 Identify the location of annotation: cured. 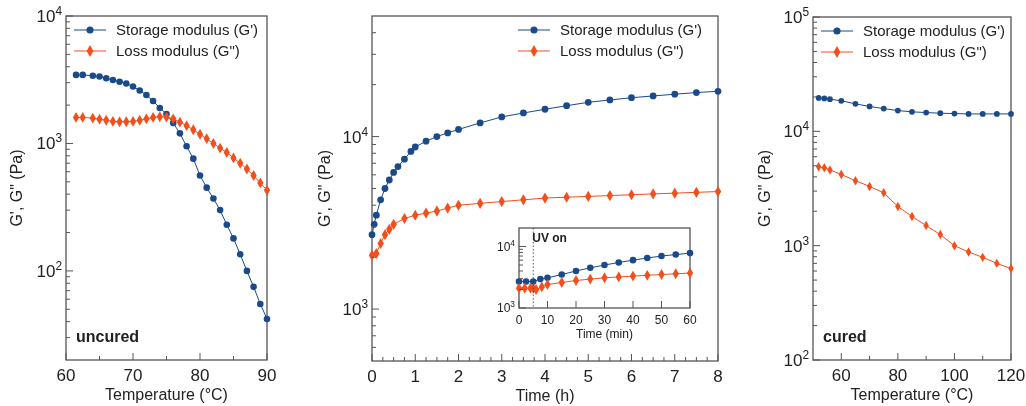
(845, 336).